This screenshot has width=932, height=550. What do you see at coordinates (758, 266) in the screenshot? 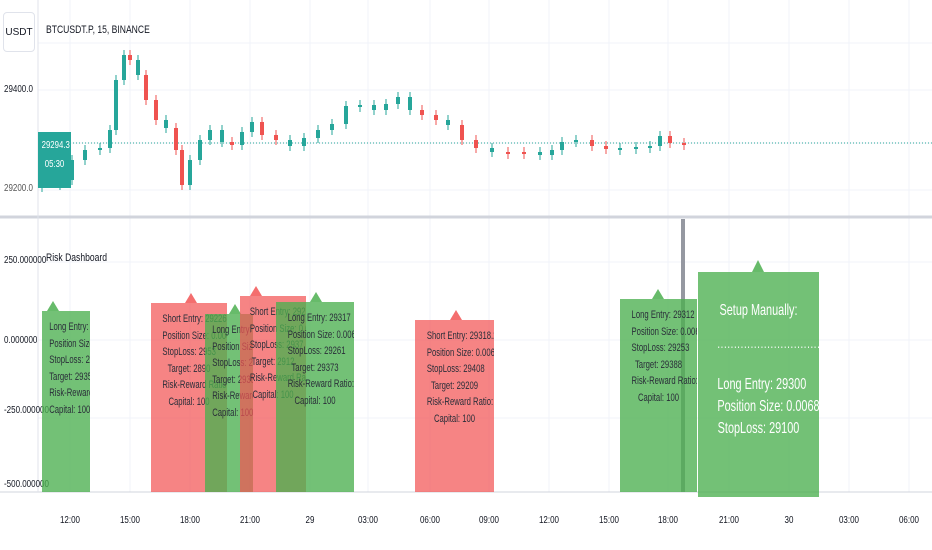
I see `manual-setup-pointer` at bounding box center [758, 266].